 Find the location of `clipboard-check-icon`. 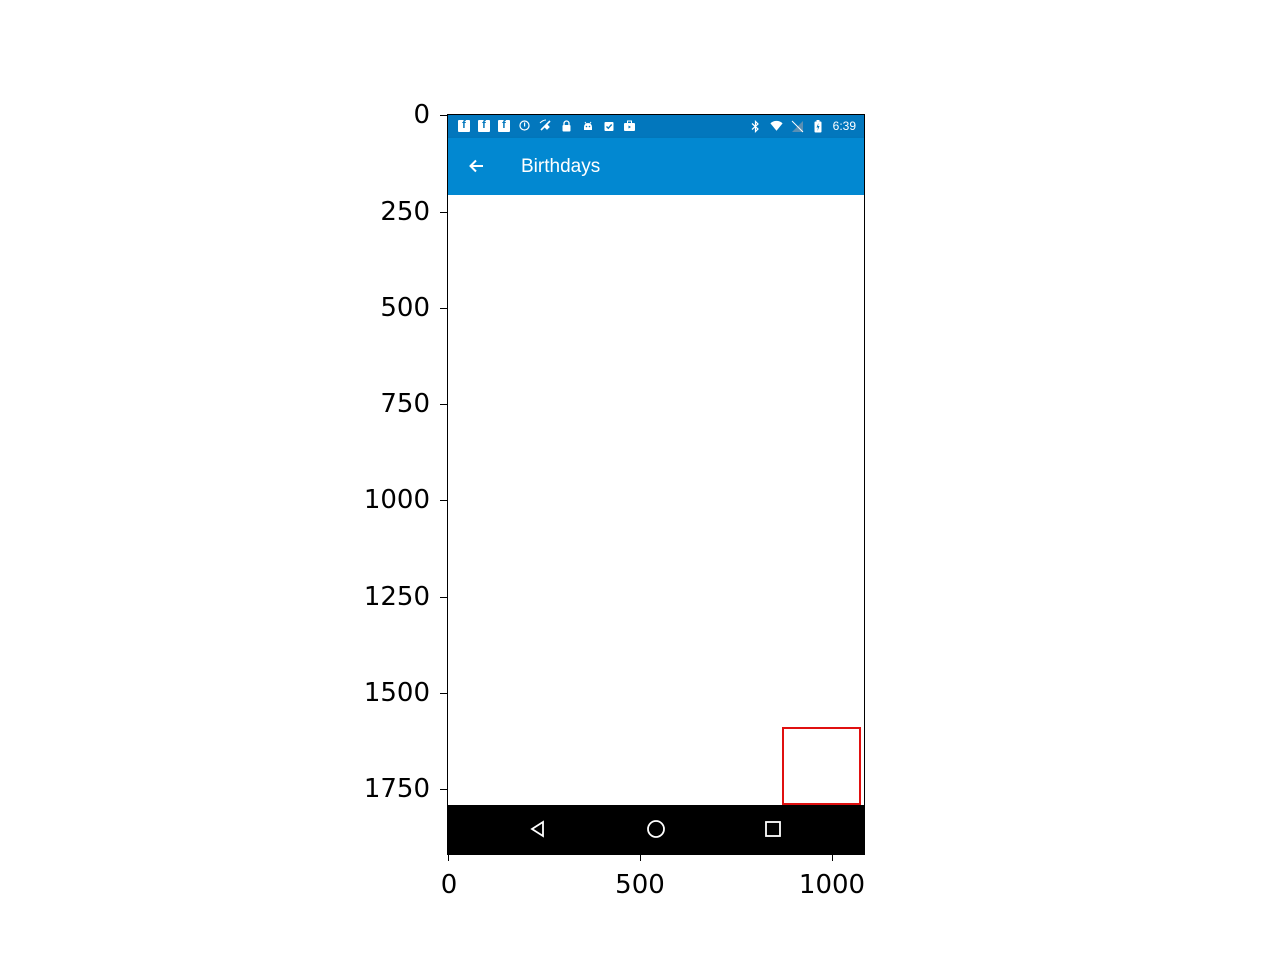

clipboard-check-icon is located at coordinates (608, 125).